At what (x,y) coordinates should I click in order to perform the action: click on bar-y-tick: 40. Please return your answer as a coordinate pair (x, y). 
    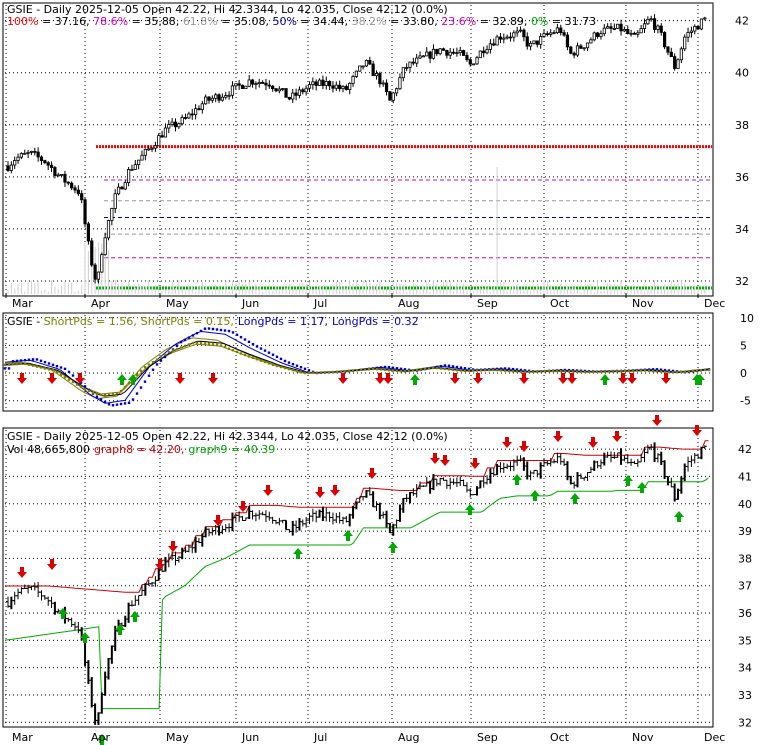
    Looking at the image, I should click on (745, 504).